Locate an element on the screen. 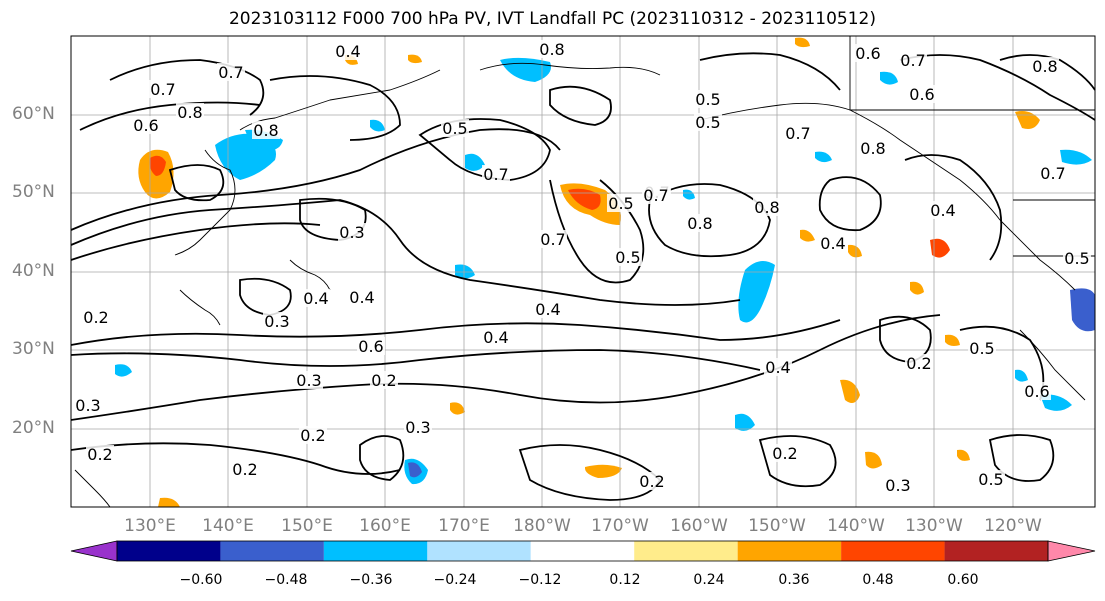 The image size is (1105, 601). colorbar-border is located at coordinates (582, 551).